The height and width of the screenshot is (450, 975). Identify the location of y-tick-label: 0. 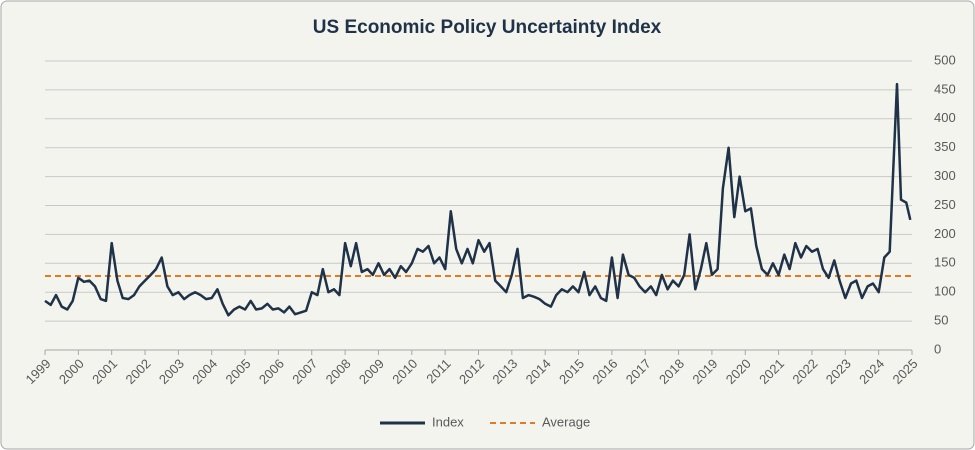
(937, 348).